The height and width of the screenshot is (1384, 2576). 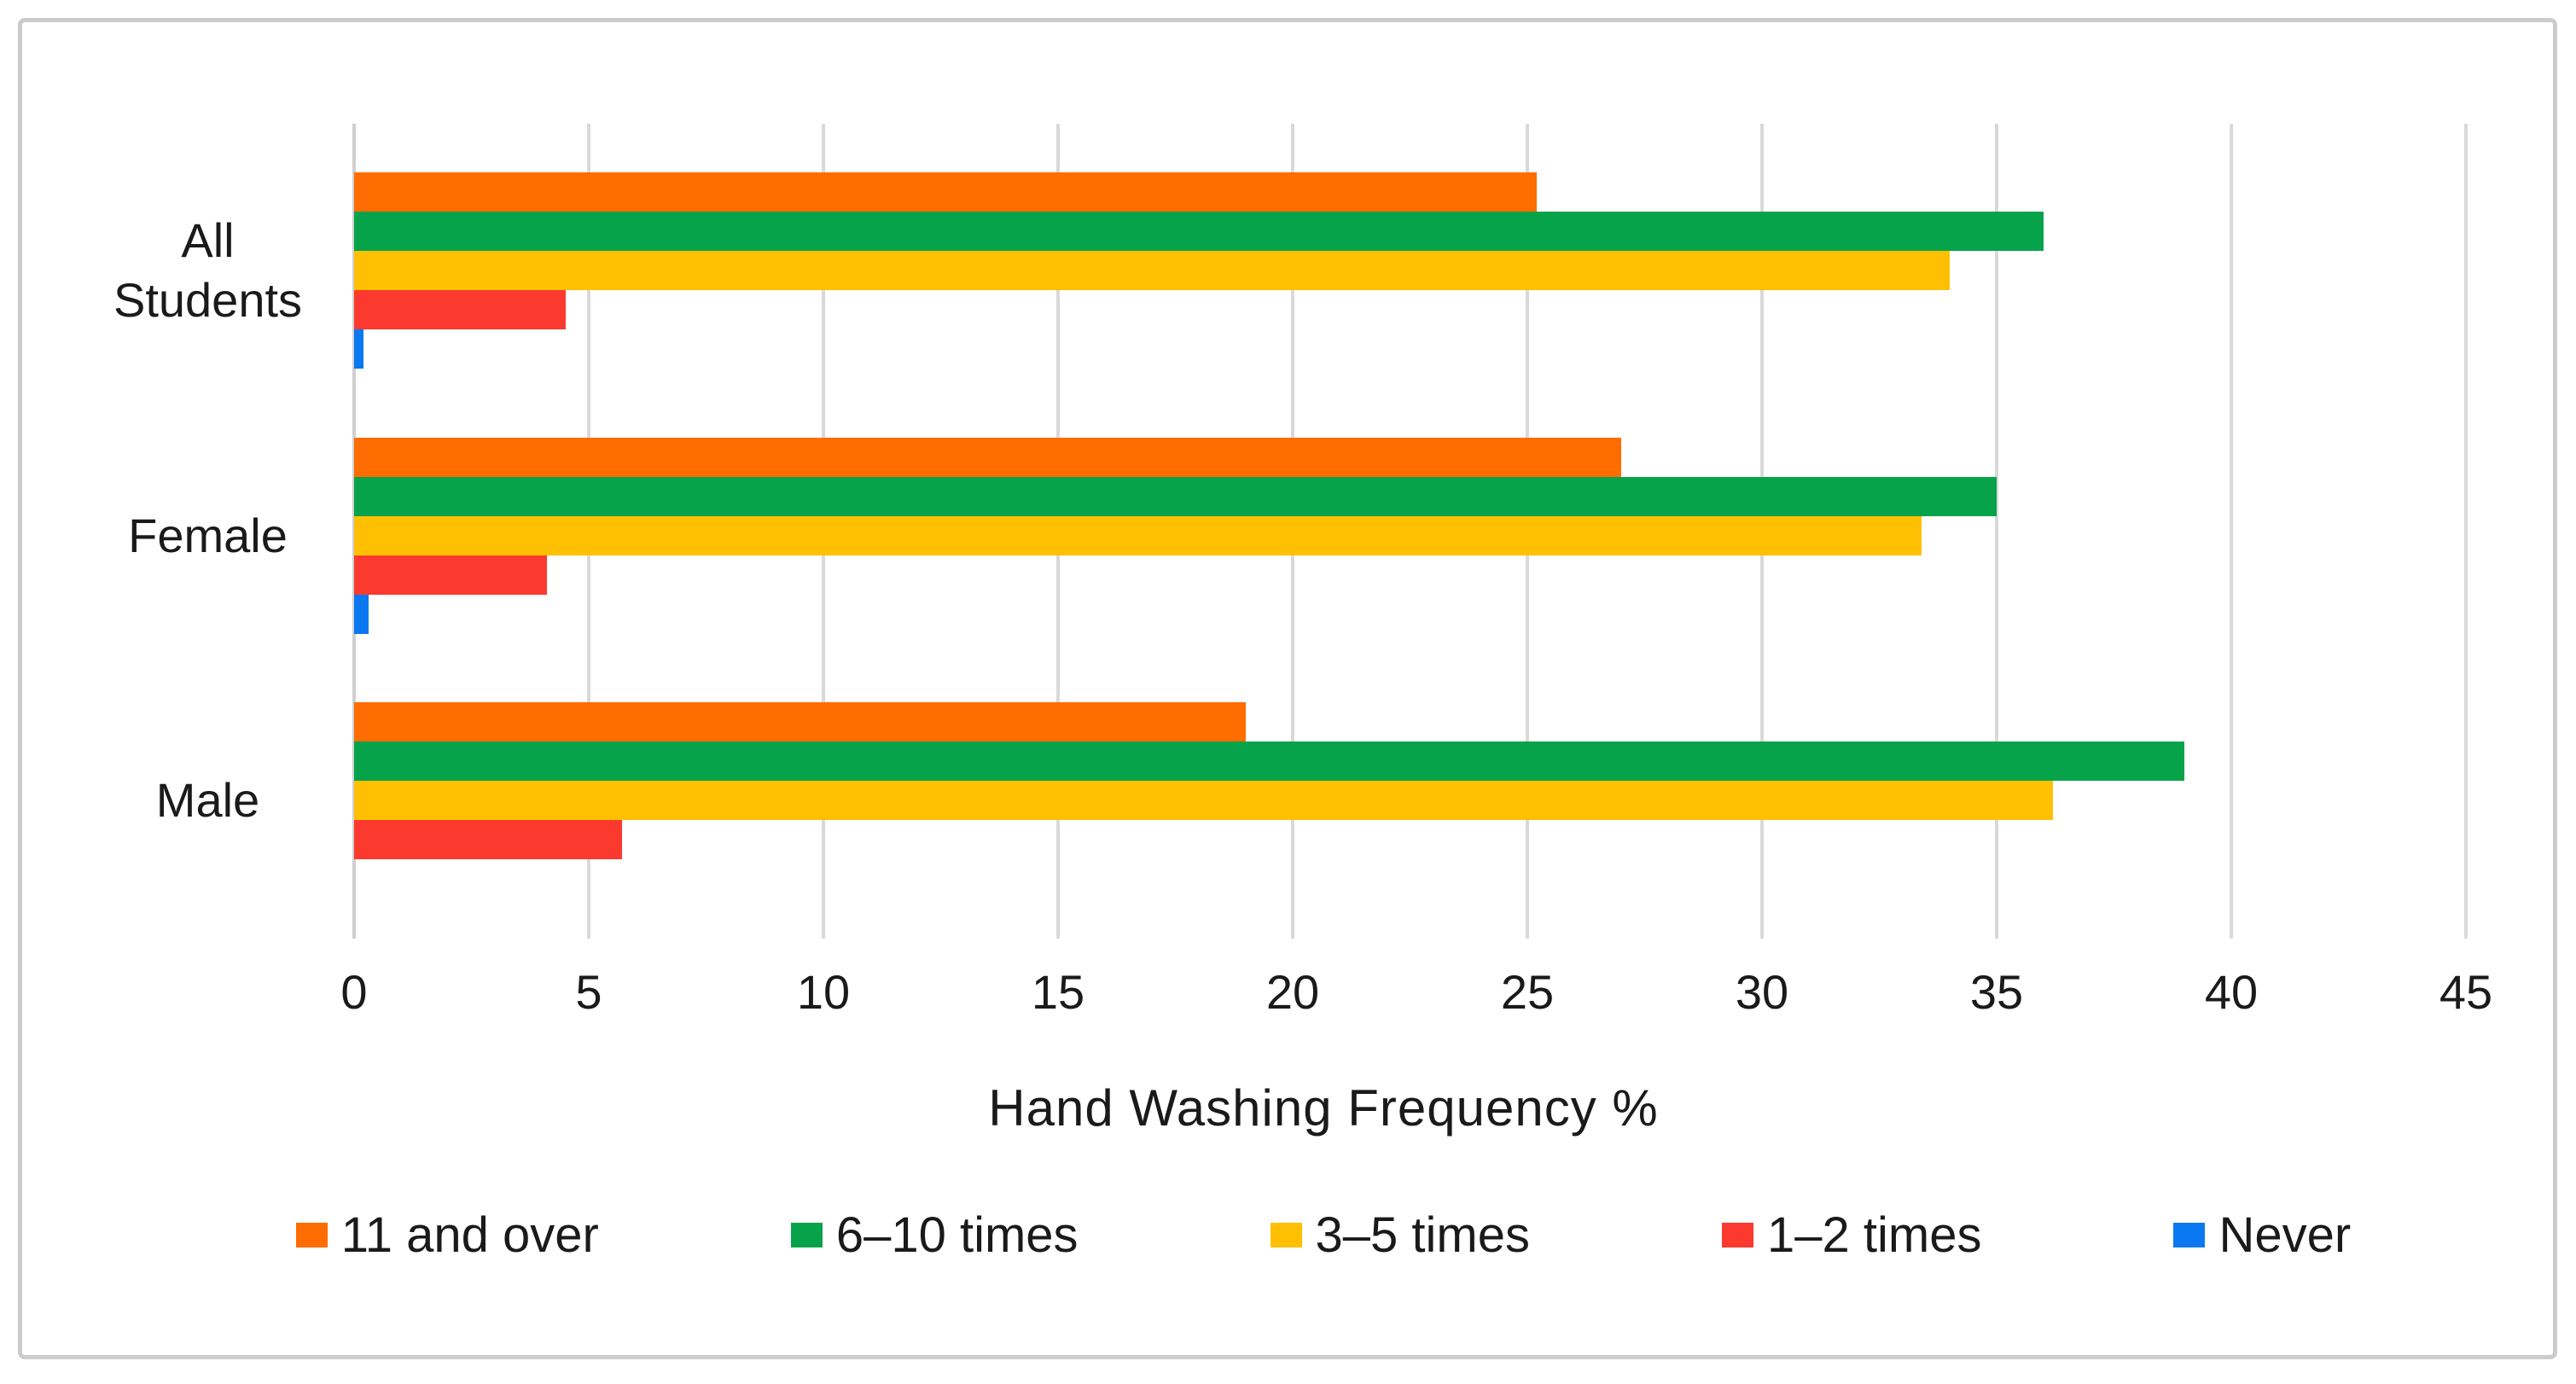 I want to click on bar-male-6-10-times, so click(x=1269, y=761).